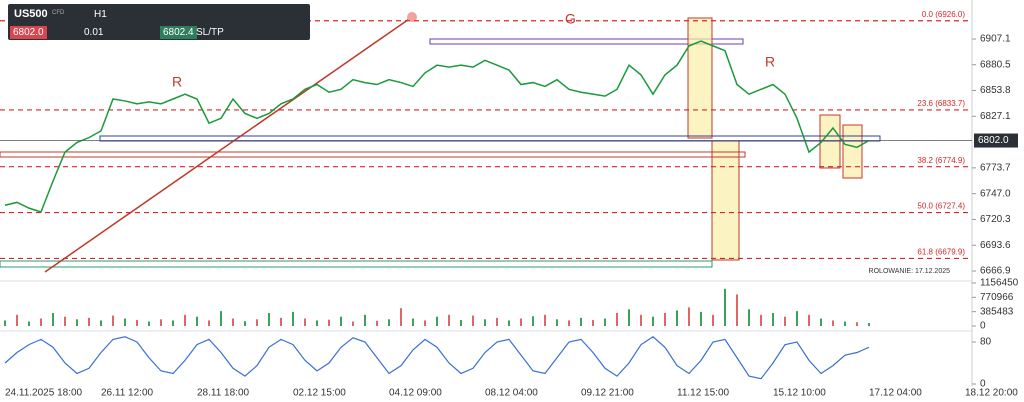  I want to click on sell-price: 6802.0, so click(28, 32).